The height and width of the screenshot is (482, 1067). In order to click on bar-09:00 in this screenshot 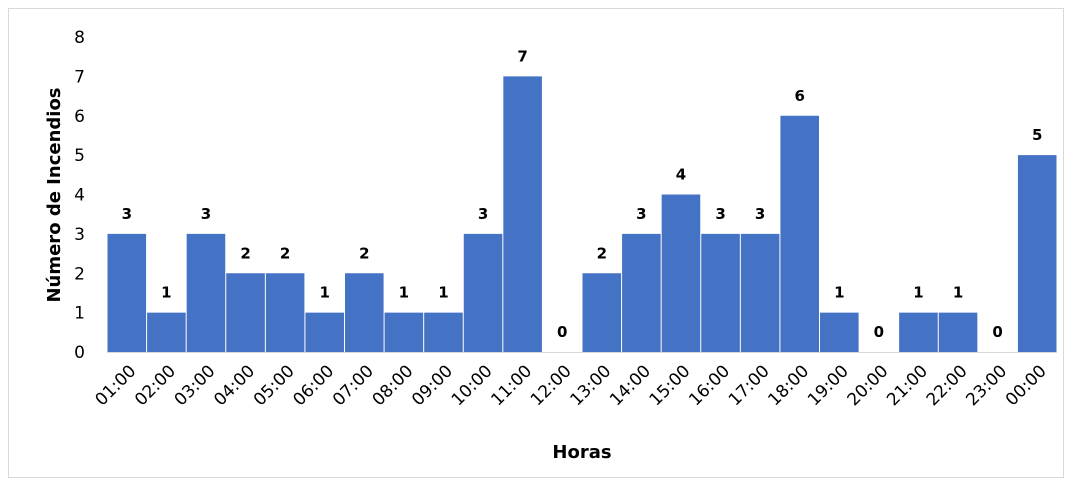, I will do `click(443, 332)`.